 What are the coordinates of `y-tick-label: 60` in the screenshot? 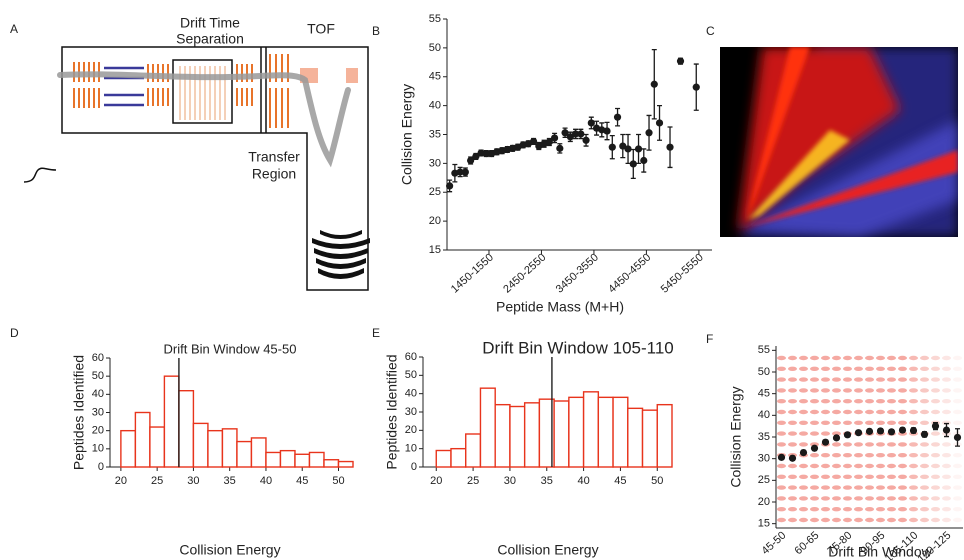 It's located at (98, 358).